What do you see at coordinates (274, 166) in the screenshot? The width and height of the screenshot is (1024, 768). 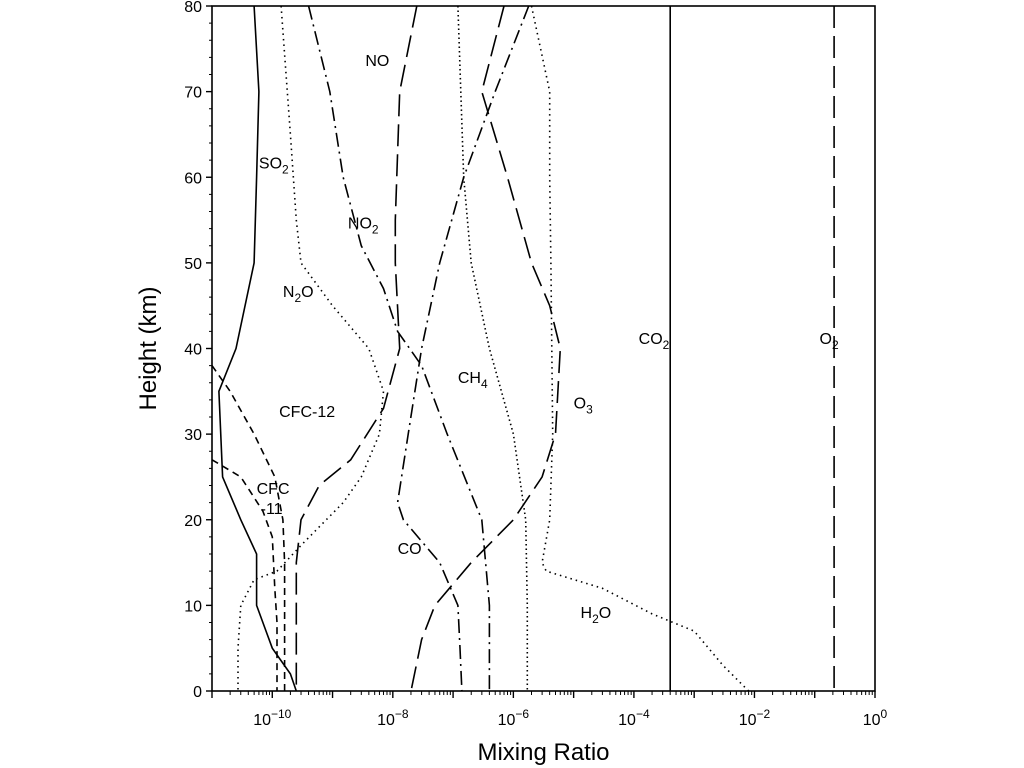 I see `series-label-so2: SO2` at bounding box center [274, 166].